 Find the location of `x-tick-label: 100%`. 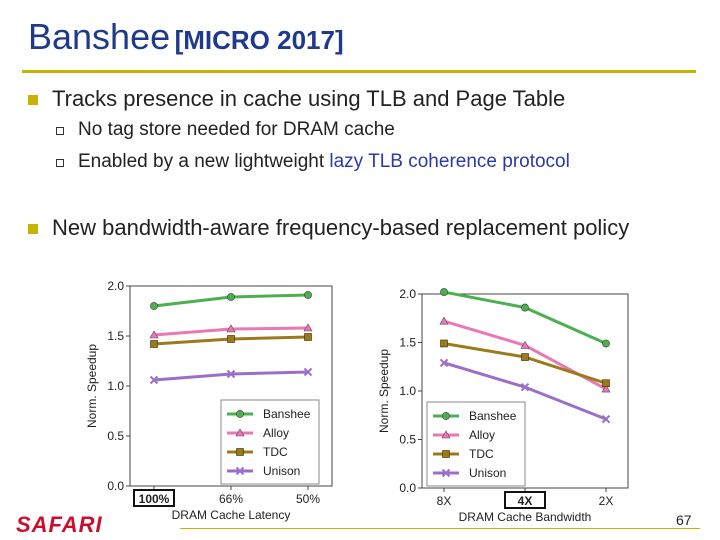

x-tick-label: 100% is located at coordinates (154, 499).